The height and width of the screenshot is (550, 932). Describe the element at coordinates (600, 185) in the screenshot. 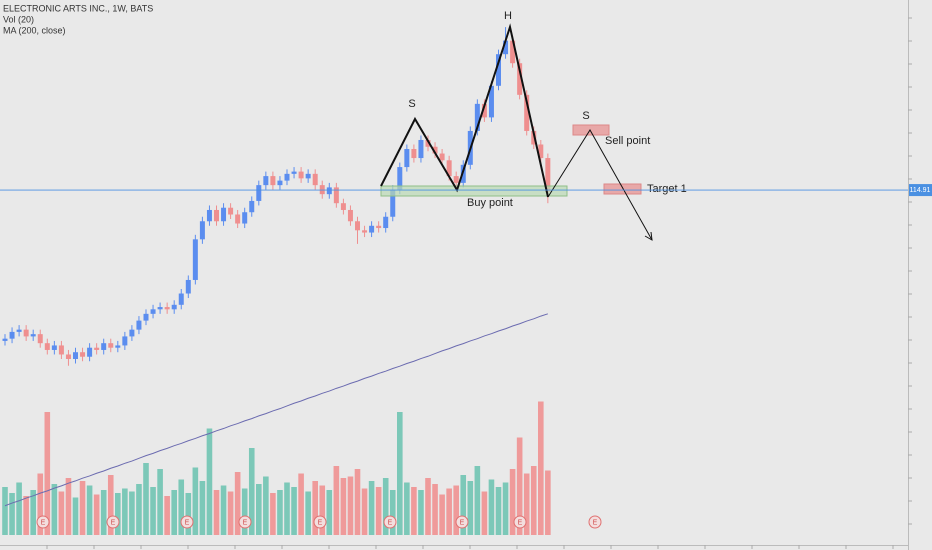

I see `projection-line` at that location.